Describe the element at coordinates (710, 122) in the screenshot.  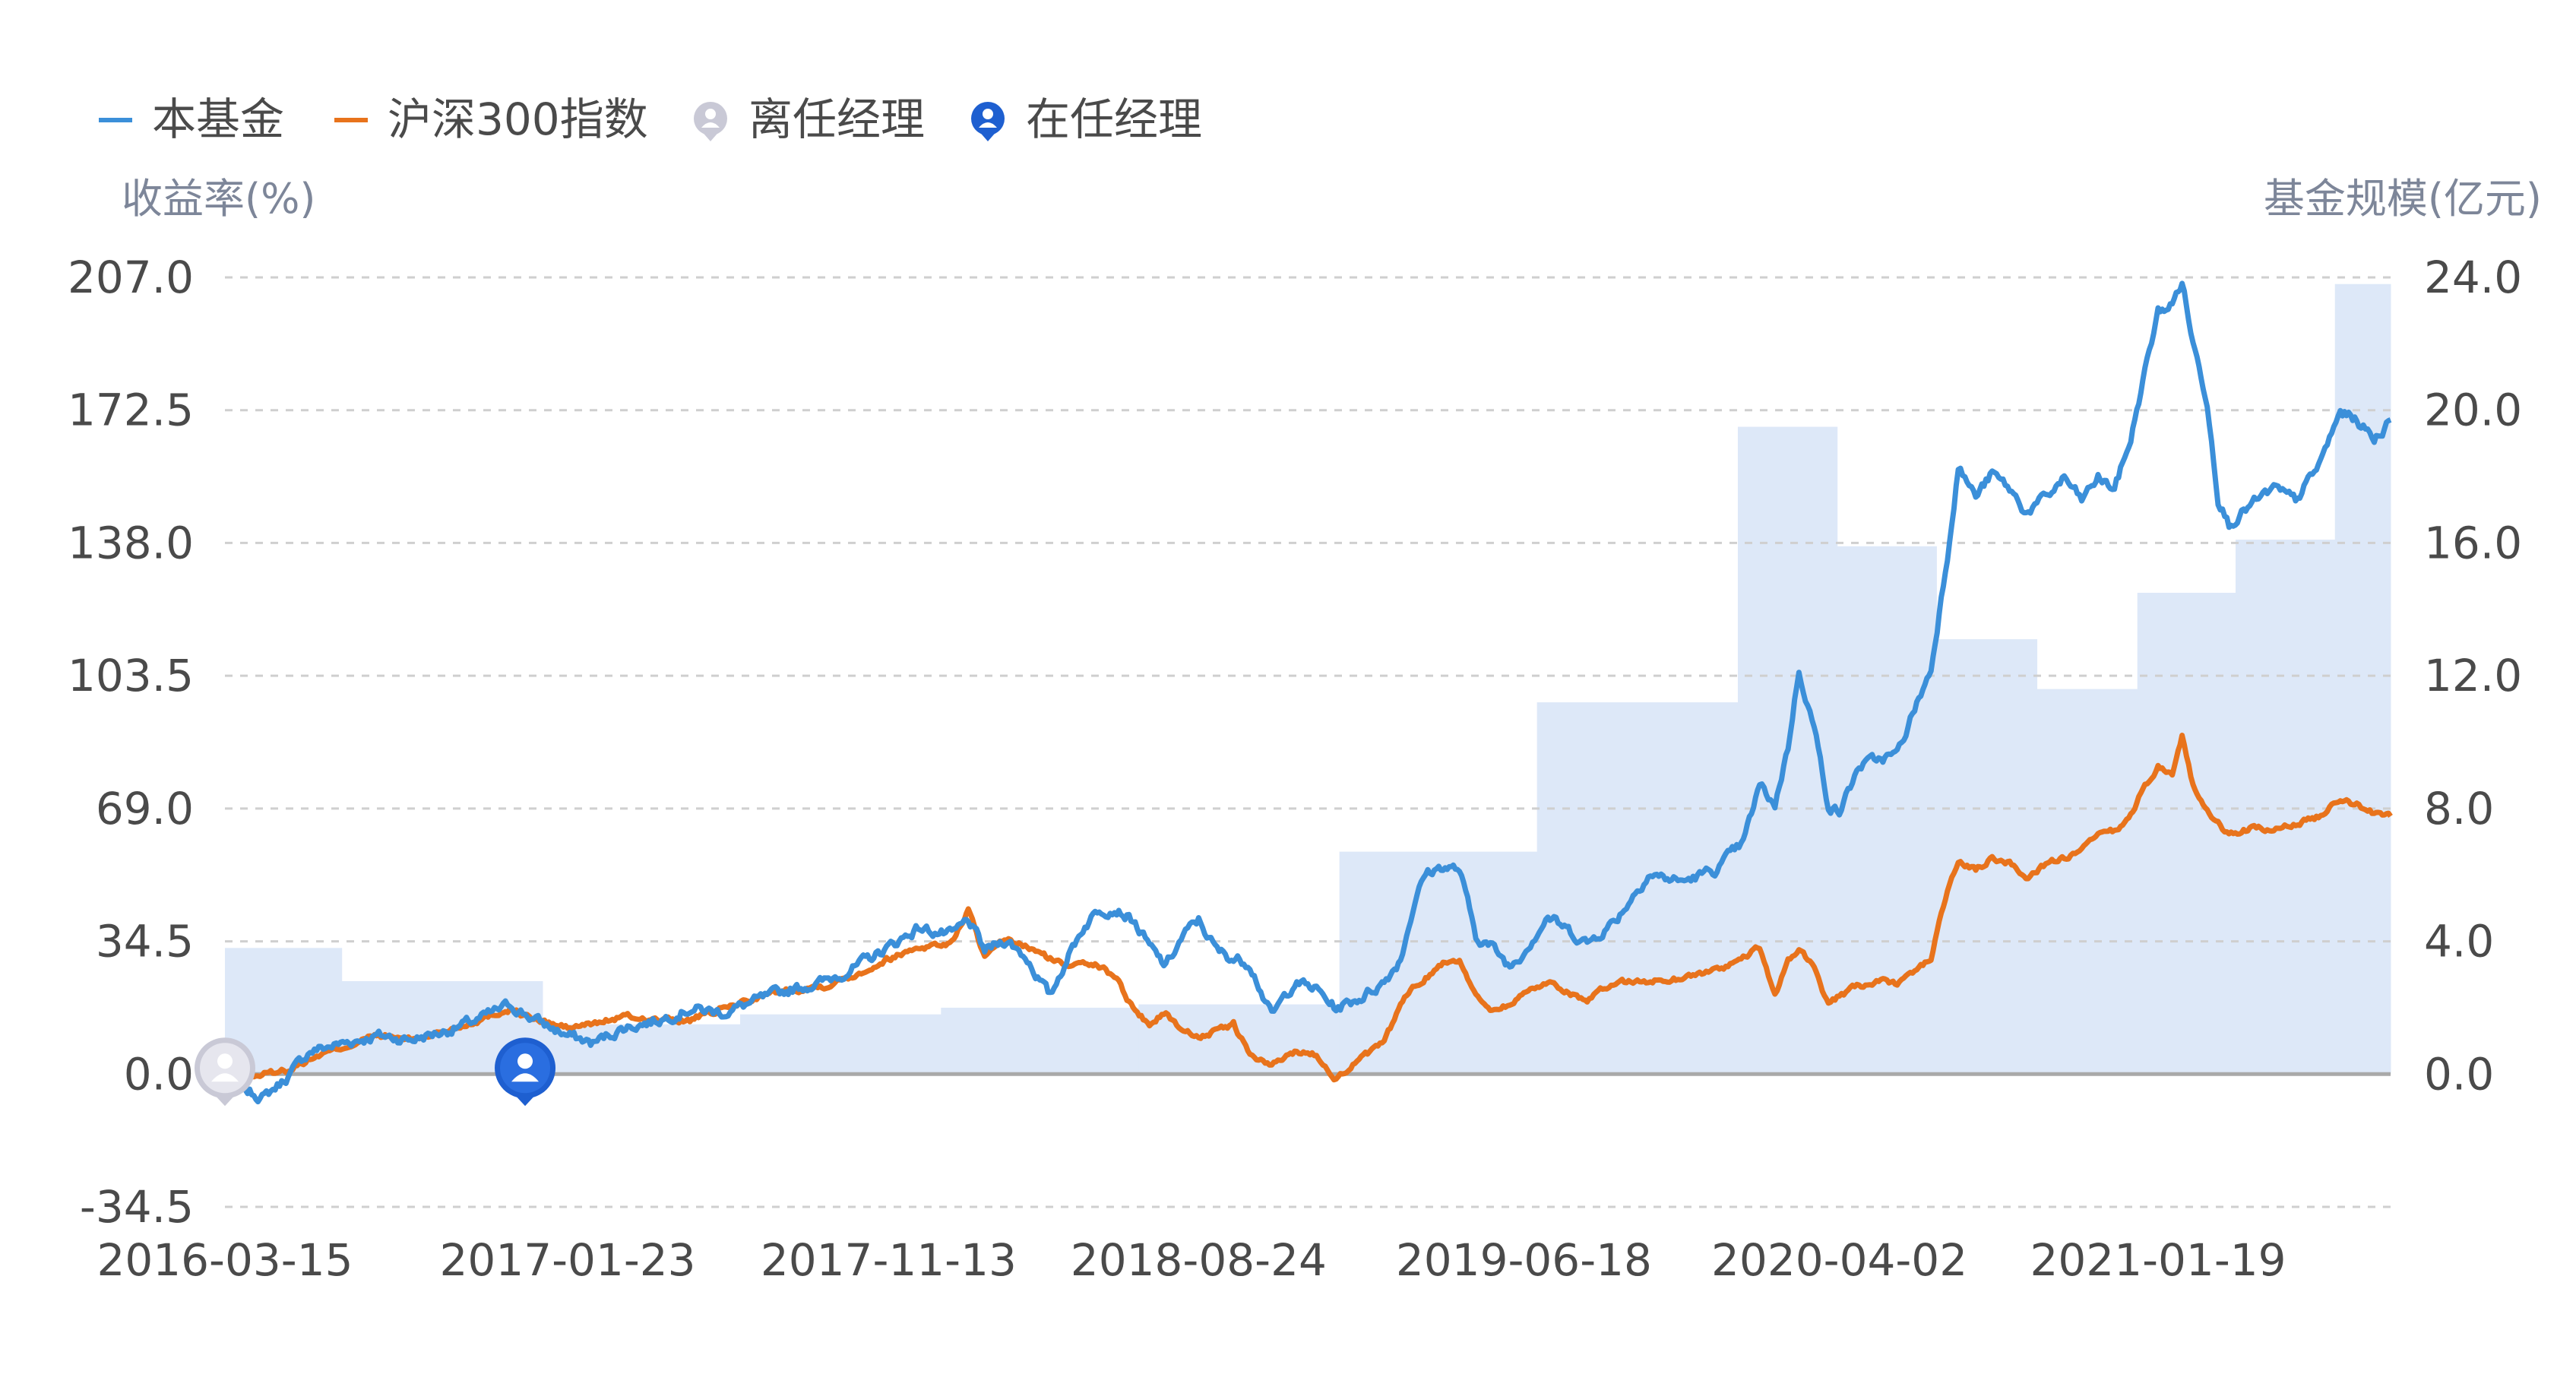
I see `former-manager-icon` at that location.